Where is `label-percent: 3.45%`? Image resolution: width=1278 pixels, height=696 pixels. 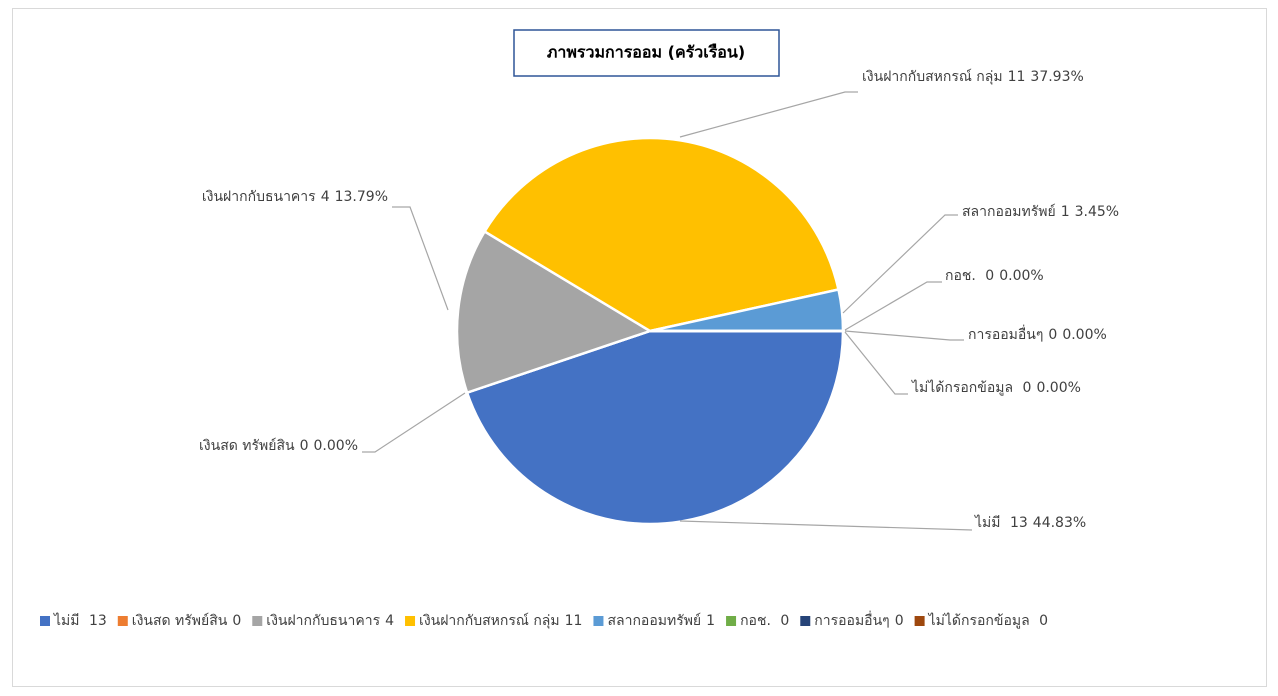 label-percent: 3.45% is located at coordinates (1097, 212).